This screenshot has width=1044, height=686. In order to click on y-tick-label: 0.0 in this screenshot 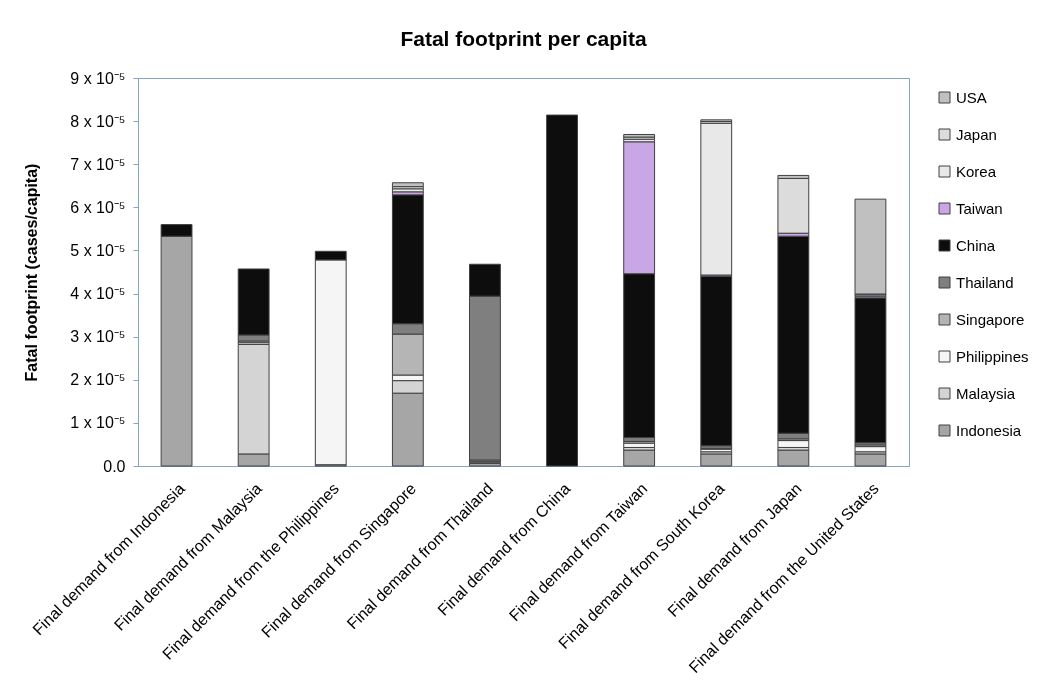, I will do `click(114, 466)`.